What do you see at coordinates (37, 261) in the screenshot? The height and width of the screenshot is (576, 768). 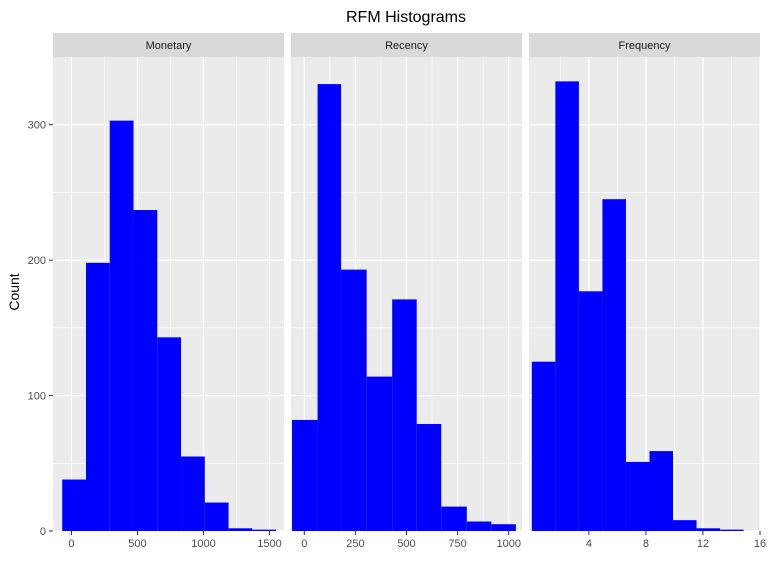 I see `y-tick-label: 200` at bounding box center [37, 261].